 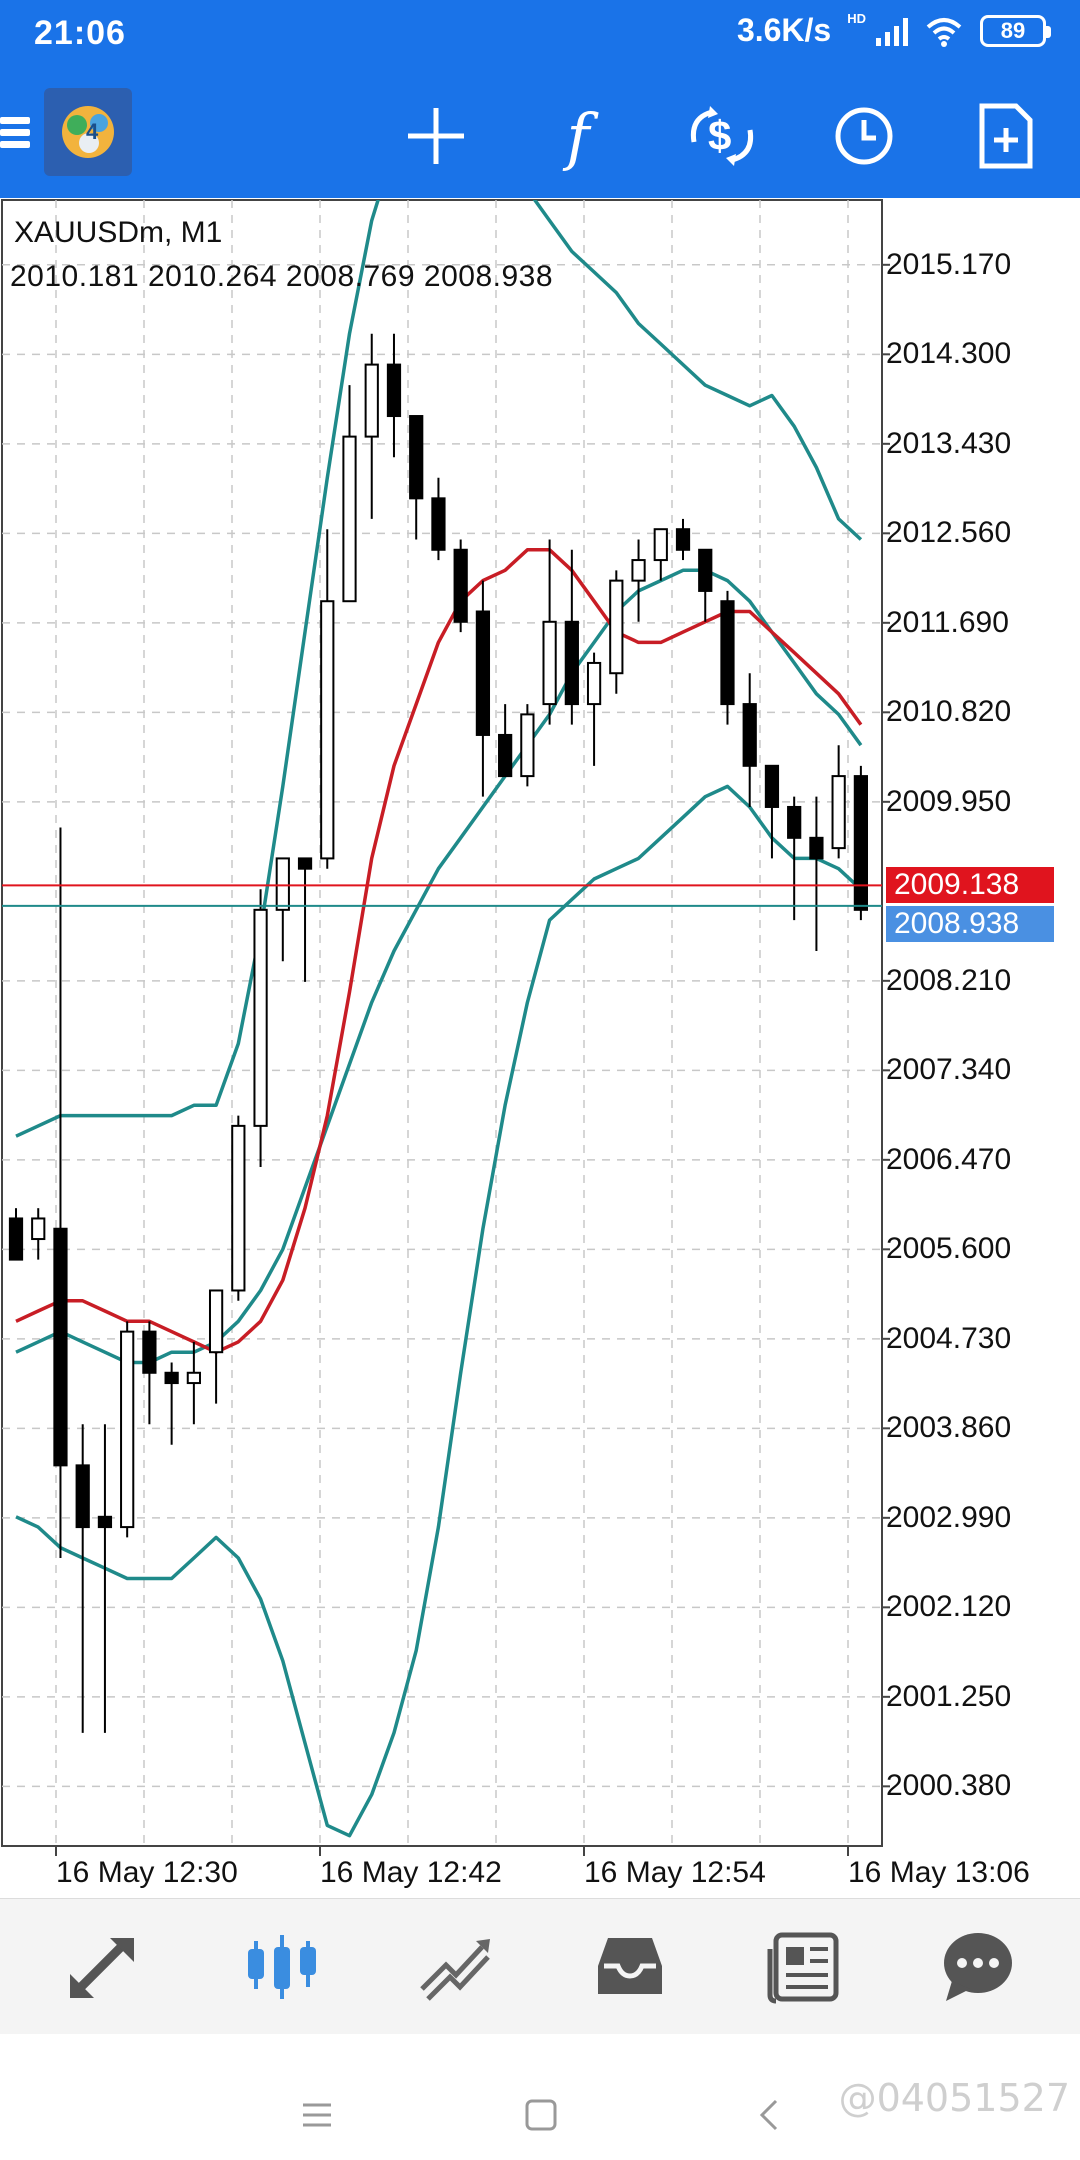 I want to click on trade-icon, so click(x=456, y=1967).